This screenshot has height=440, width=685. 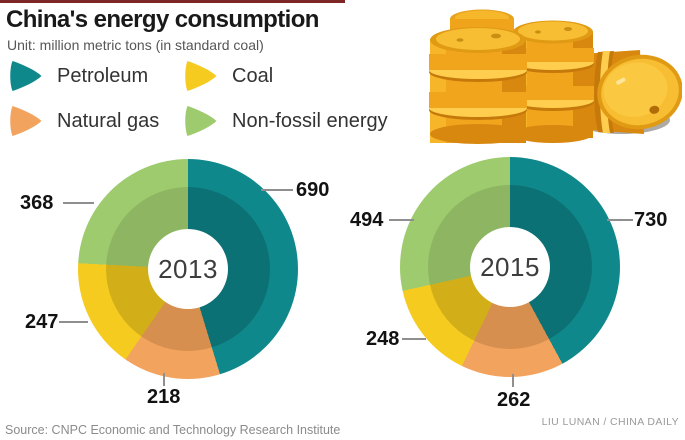 What do you see at coordinates (201, 121) in the screenshot?
I see `non-fossil-wedge-icon` at bounding box center [201, 121].